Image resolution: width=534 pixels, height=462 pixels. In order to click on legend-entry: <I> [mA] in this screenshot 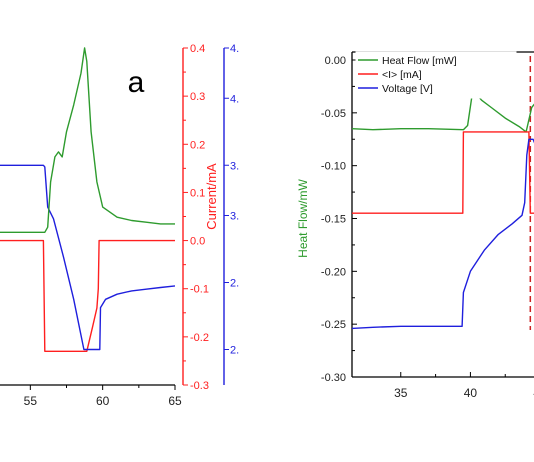, I will do `click(402, 75)`.